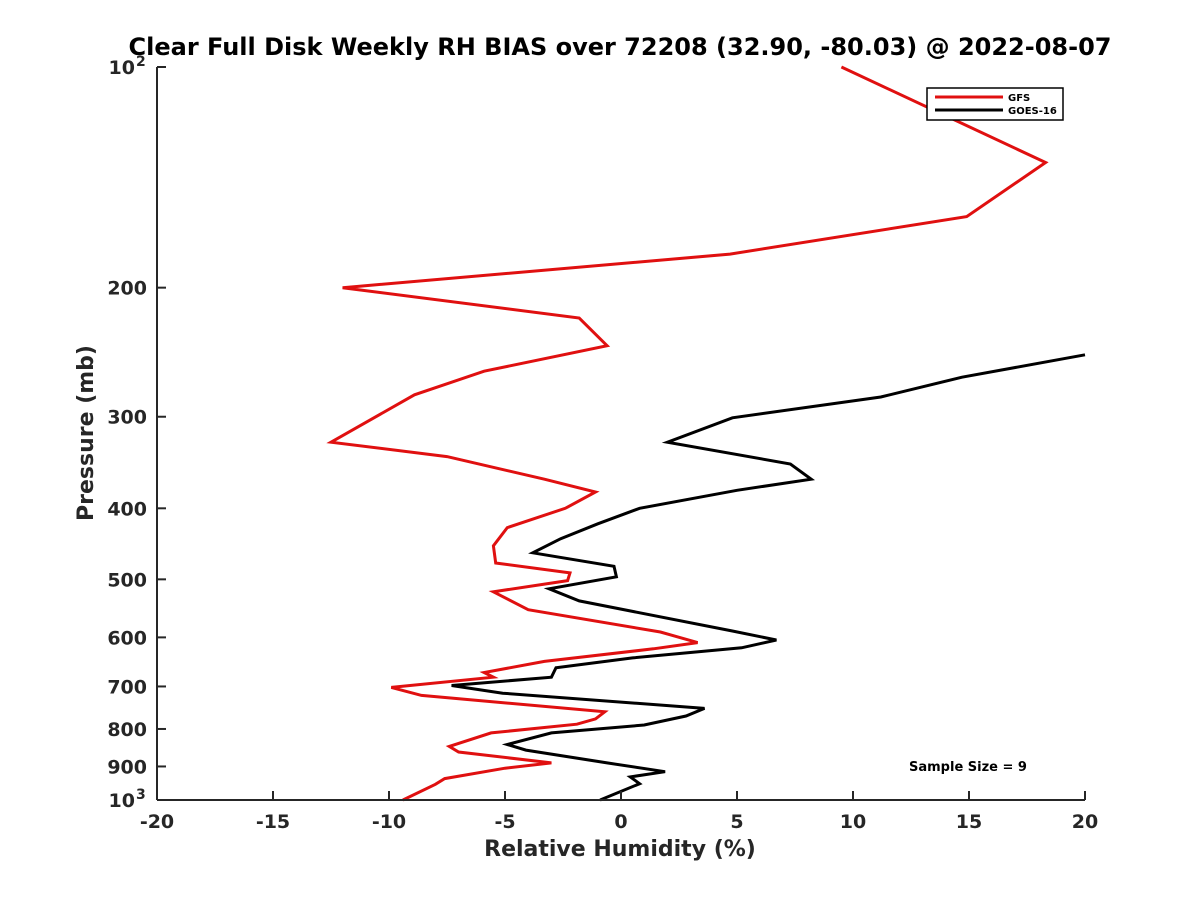 The height and width of the screenshot is (900, 1200). I want to click on y-tick-label: 400, so click(127, 509).